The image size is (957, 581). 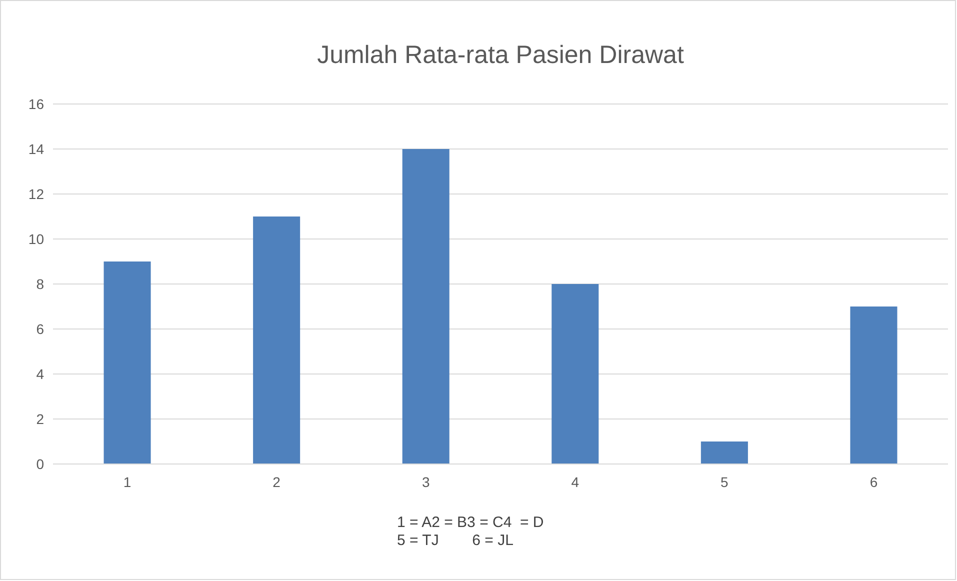 What do you see at coordinates (500, 55) in the screenshot?
I see `chart-title: Jumlah Rata-rata Pasien Dirawat` at bounding box center [500, 55].